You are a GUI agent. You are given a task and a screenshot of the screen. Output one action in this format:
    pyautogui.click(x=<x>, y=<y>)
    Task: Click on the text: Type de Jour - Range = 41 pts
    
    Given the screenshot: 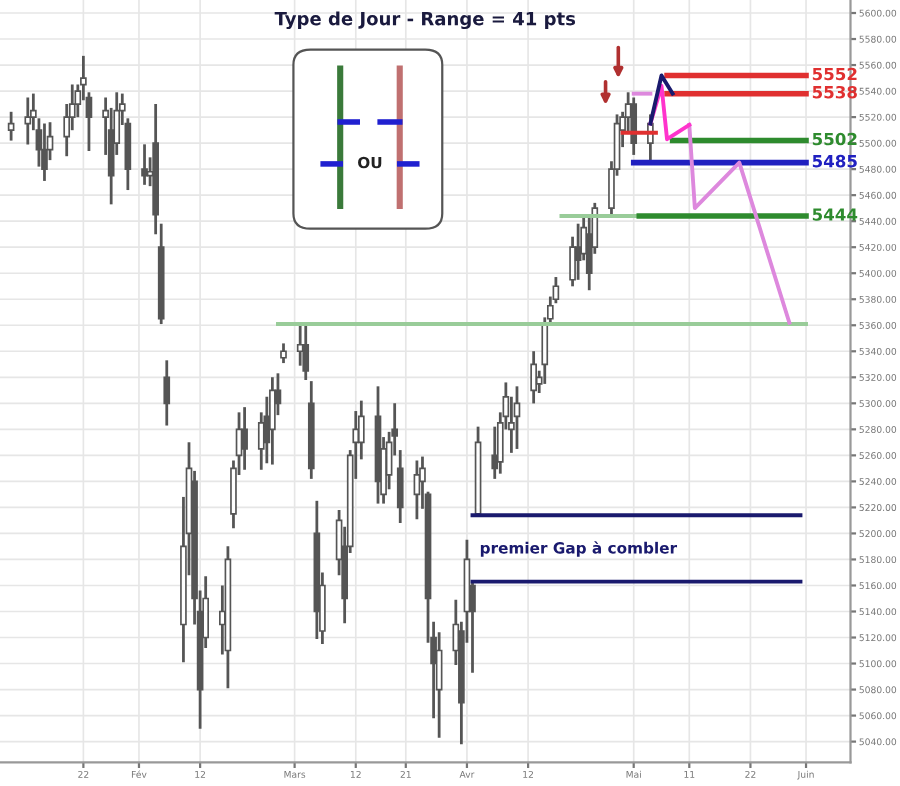 What is the action you would take?
    pyautogui.click(x=425, y=20)
    